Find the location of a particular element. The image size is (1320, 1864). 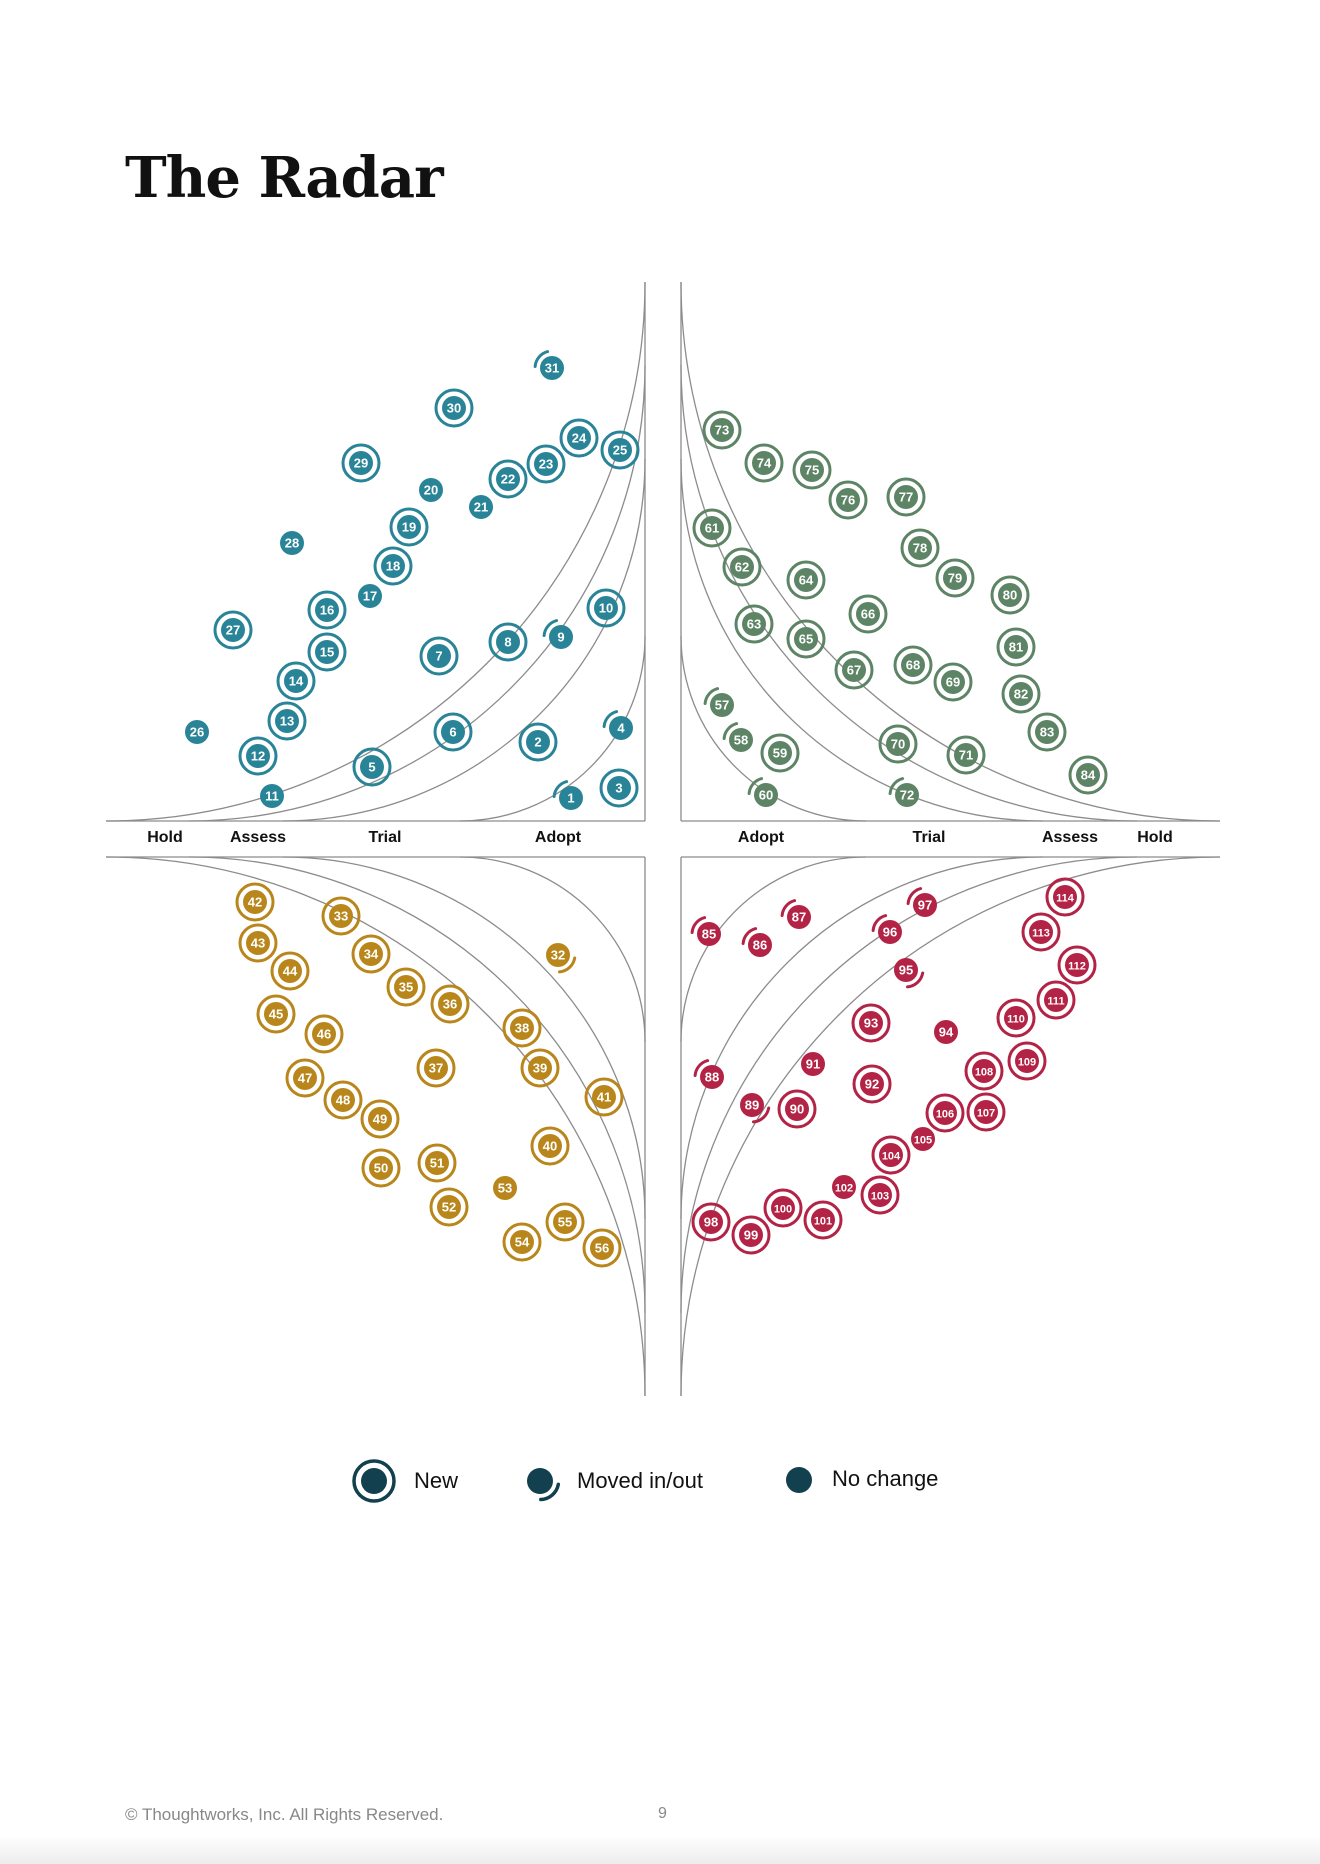

blip-60: 60 is located at coordinates (762, 792).